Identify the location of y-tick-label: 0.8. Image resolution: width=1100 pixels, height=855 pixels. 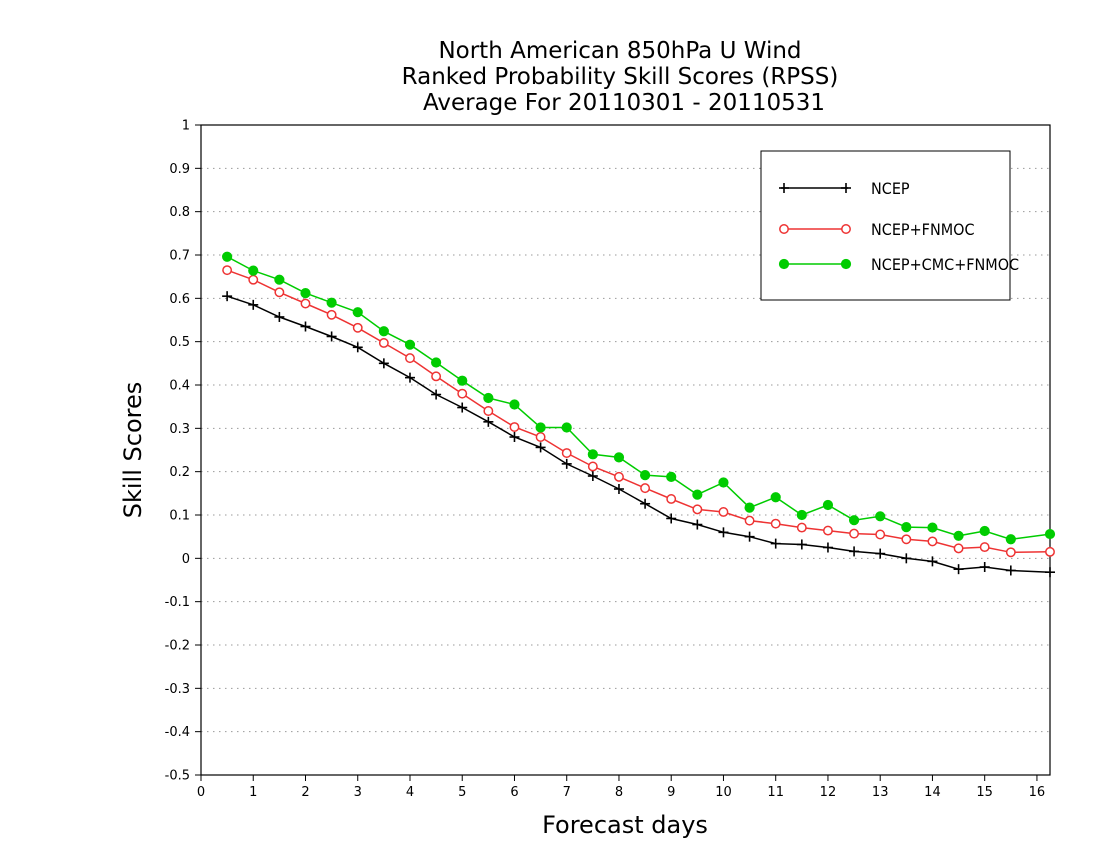
(179, 212).